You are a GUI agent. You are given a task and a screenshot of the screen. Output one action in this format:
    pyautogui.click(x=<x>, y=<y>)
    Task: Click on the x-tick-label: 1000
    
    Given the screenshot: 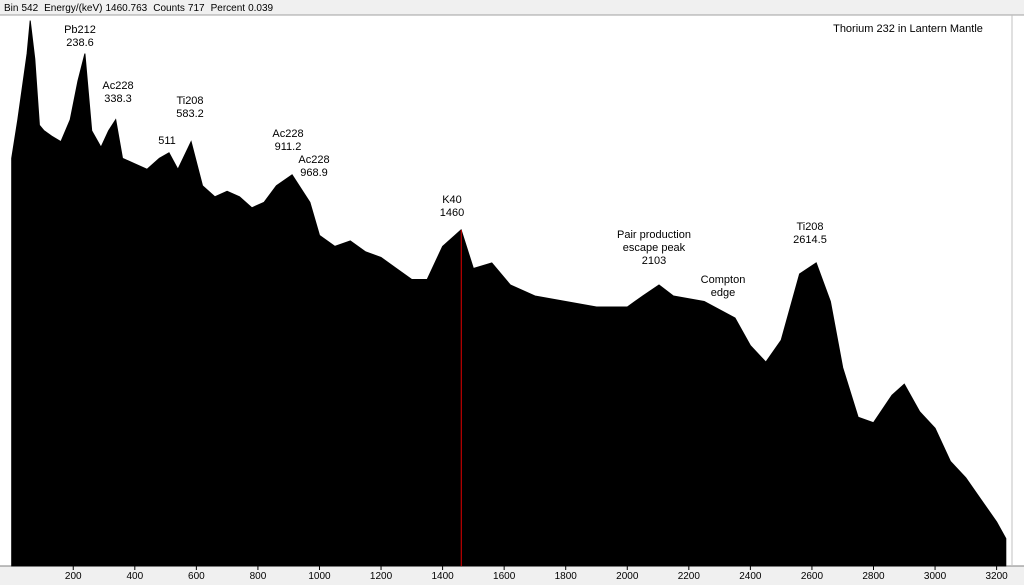 What is the action you would take?
    pyautogui.click(x=319, y=576)
    